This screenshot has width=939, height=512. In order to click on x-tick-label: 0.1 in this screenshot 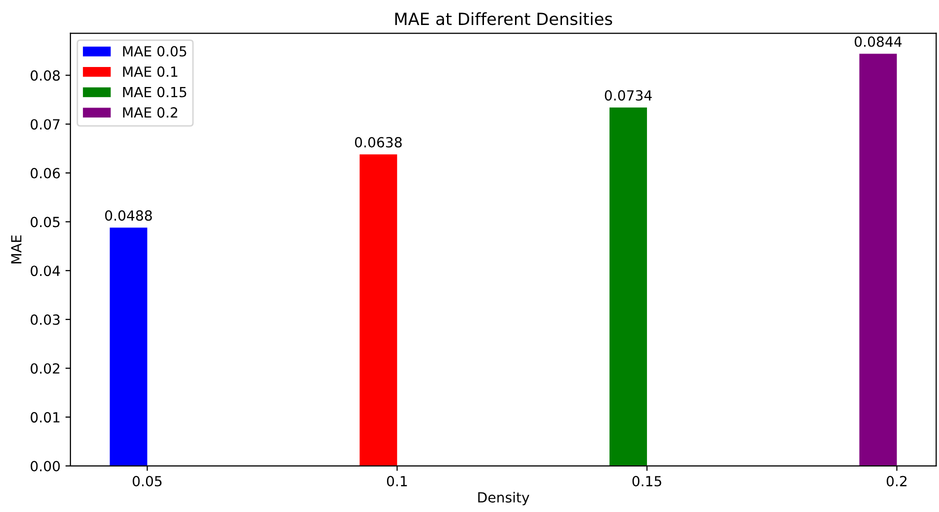, I will do `click(396, 481)`.